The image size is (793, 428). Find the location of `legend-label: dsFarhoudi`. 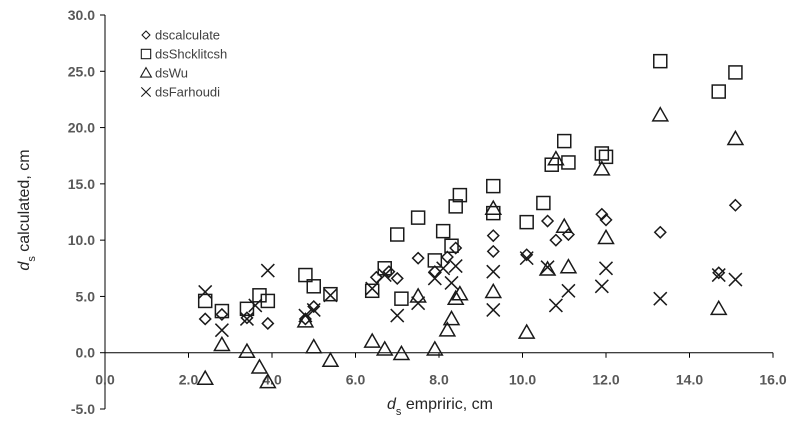

legend-label: dsFarhoudi is located at coordinates (187, 92).